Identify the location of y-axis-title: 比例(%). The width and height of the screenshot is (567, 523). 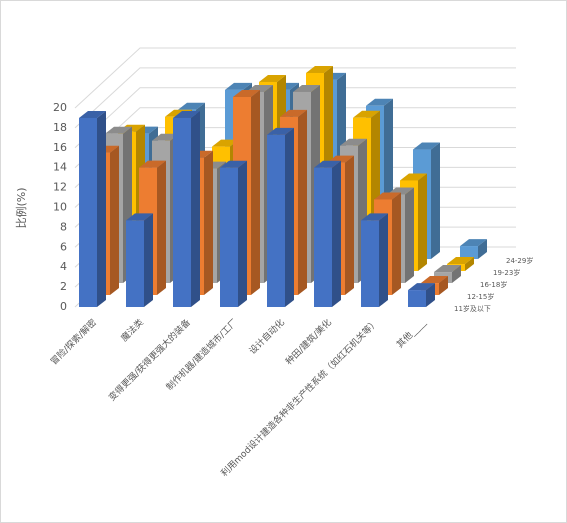
(21, 207).